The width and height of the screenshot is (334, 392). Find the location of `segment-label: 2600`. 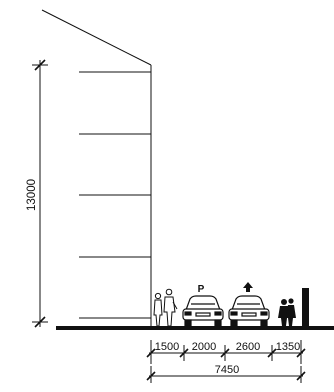

segment-label: 2600 is located at coordinates (248, 347).